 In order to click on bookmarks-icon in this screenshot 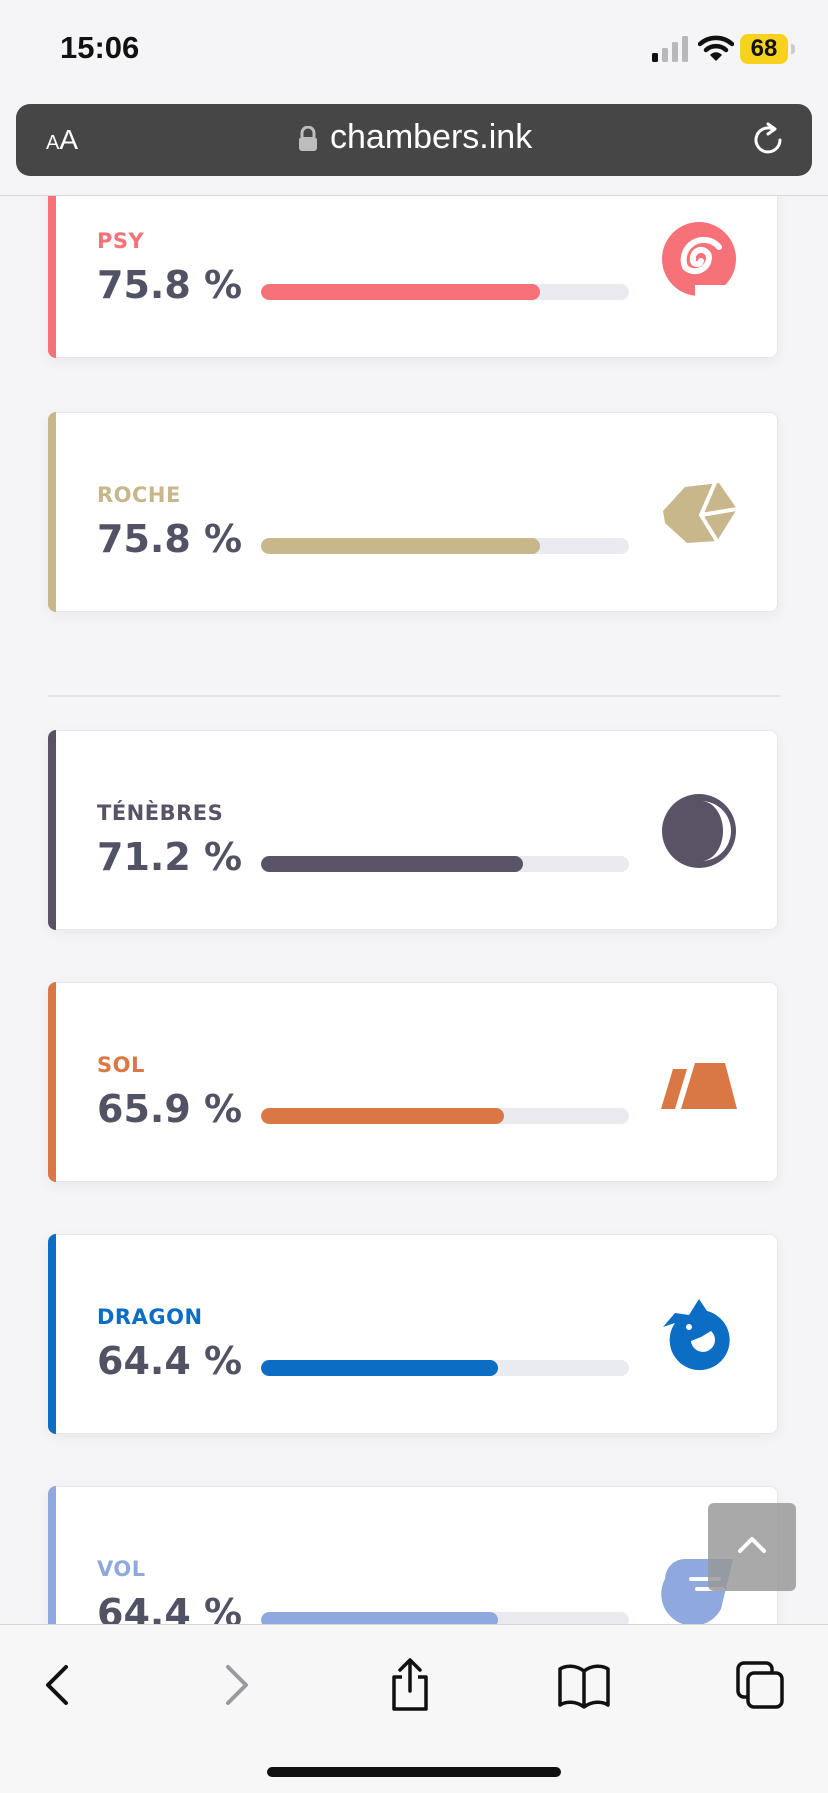, I will do `click(584, 1685)`.